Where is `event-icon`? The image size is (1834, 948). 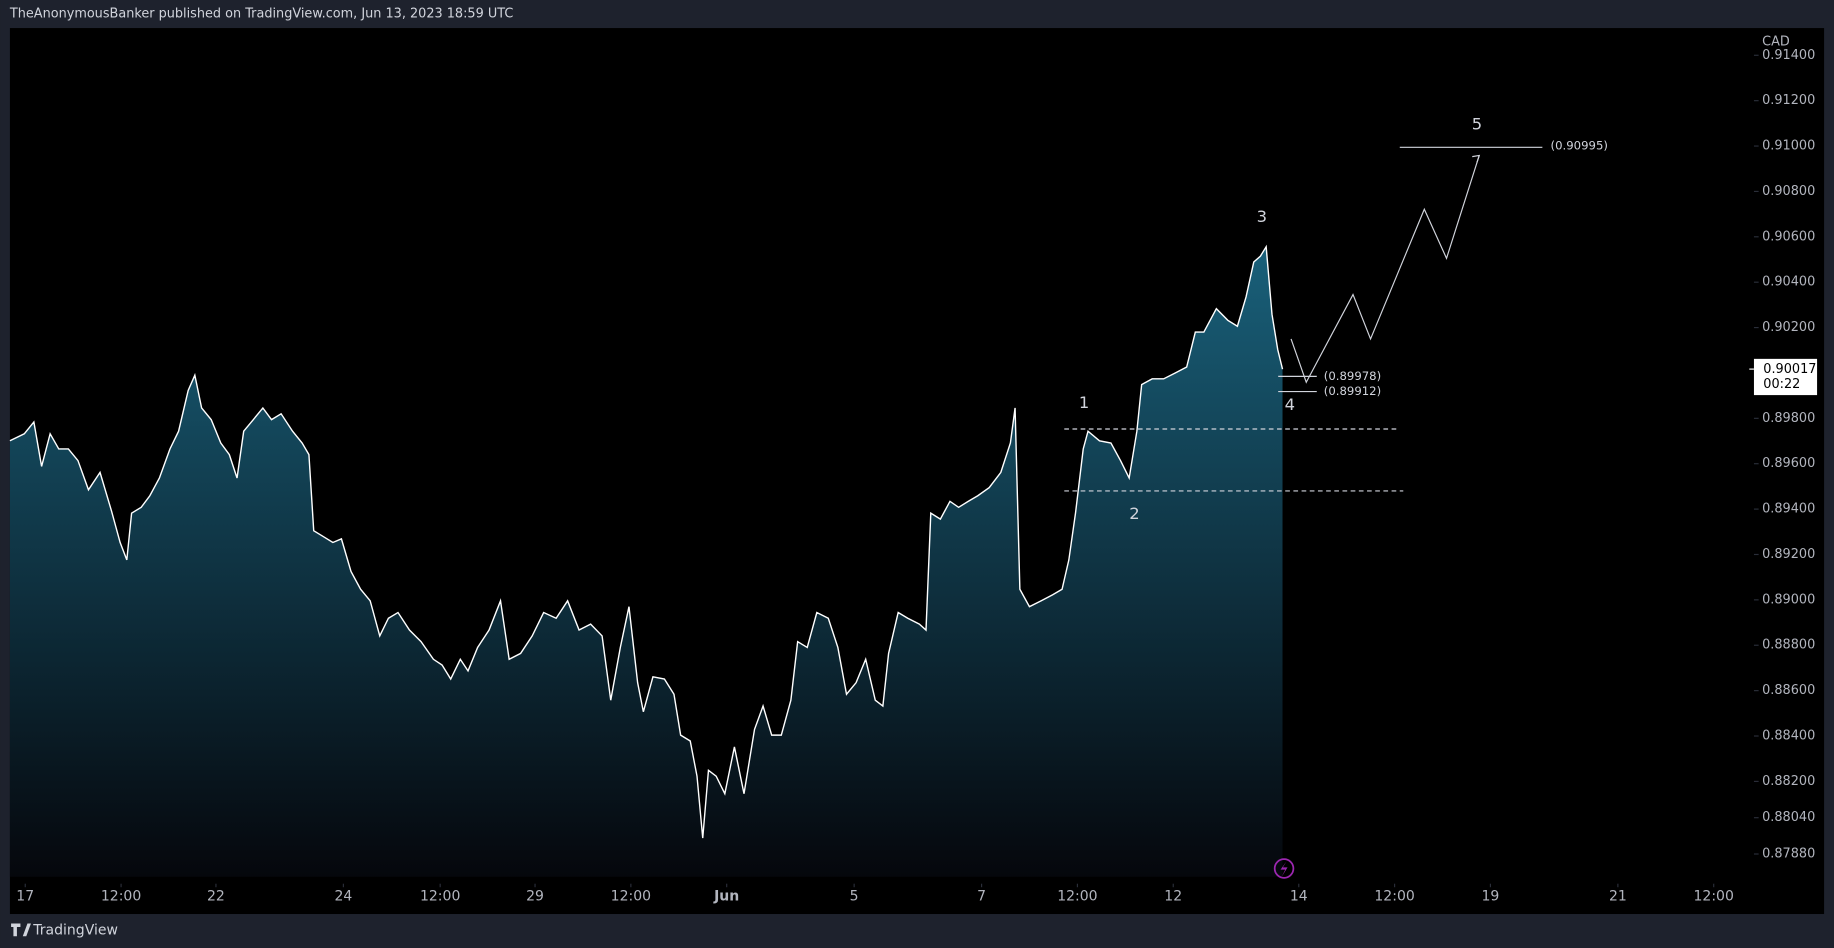 event-icon is located at coordinates (1284, 868).